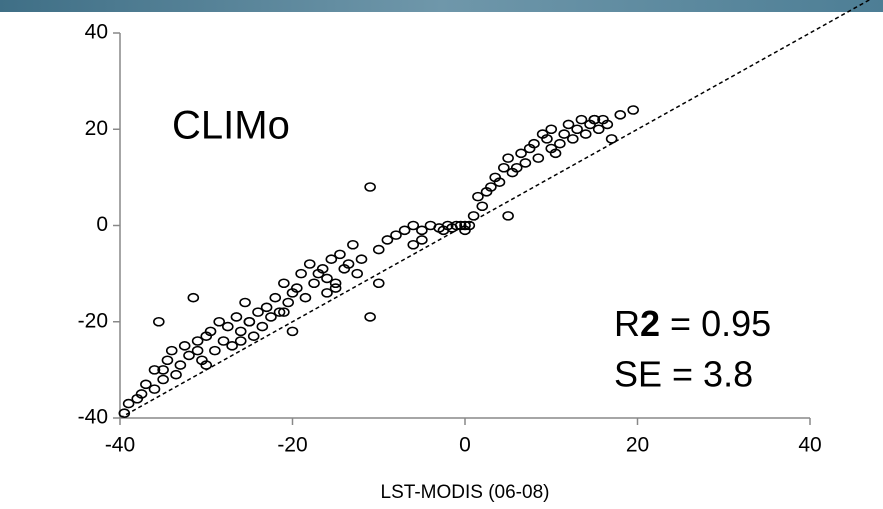 This screenshot has height=509, width=883. I want to click on y-tick-label: 40, so click(96, 32).